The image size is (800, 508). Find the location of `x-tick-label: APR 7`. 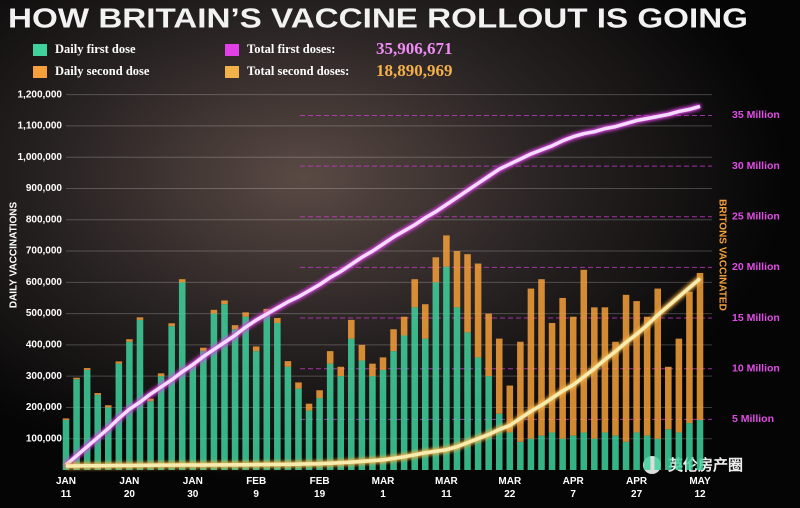

x-tick-label: APR 7 is located at coordinates (574, 488).